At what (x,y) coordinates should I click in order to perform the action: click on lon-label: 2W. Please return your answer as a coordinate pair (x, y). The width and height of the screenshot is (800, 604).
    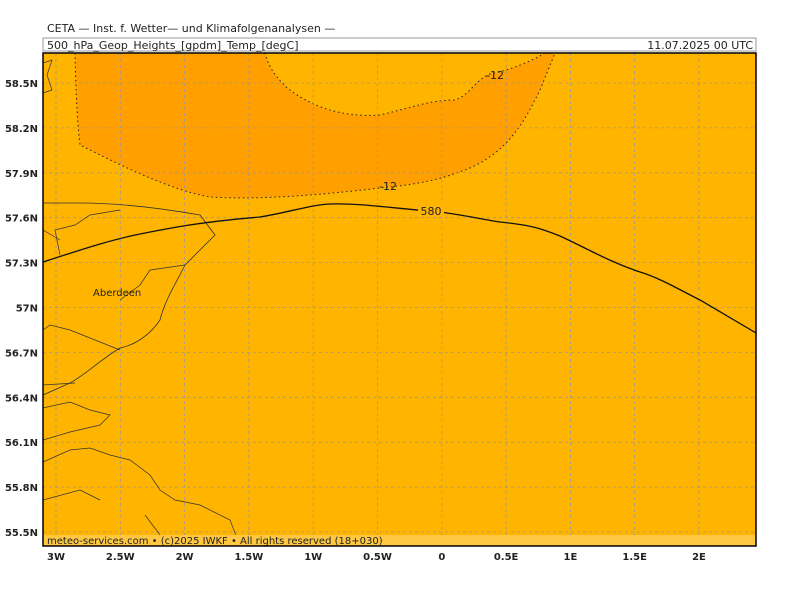
    Looking at the image, I should click on (185, 557).